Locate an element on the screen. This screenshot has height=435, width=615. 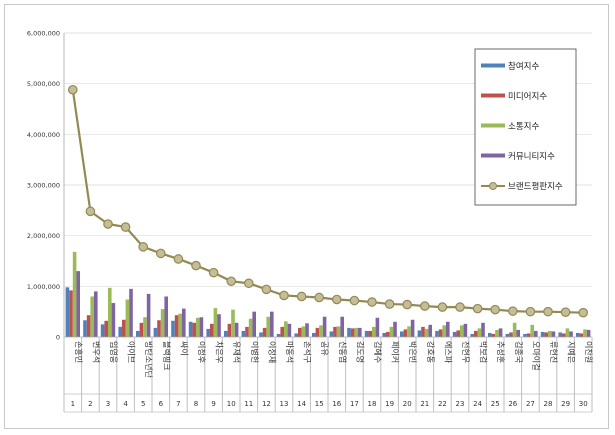
rank-label: 27 is located at coordinates (530, 404).